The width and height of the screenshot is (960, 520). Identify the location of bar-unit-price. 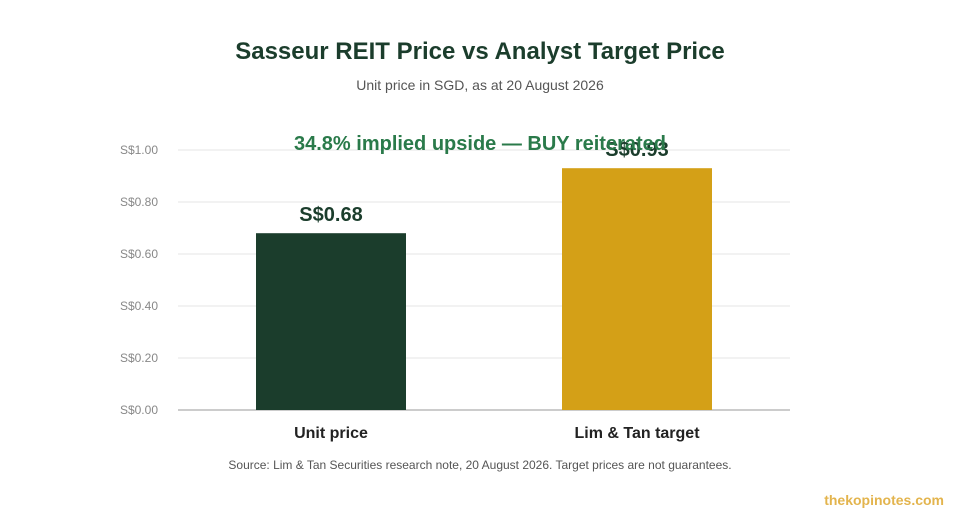
(331, 321).